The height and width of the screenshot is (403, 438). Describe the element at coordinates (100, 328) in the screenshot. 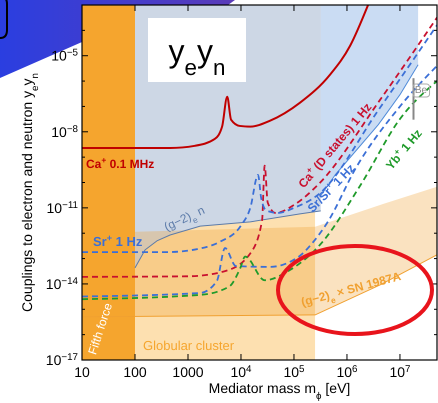

I see `band-label: Fifth force` at that location.